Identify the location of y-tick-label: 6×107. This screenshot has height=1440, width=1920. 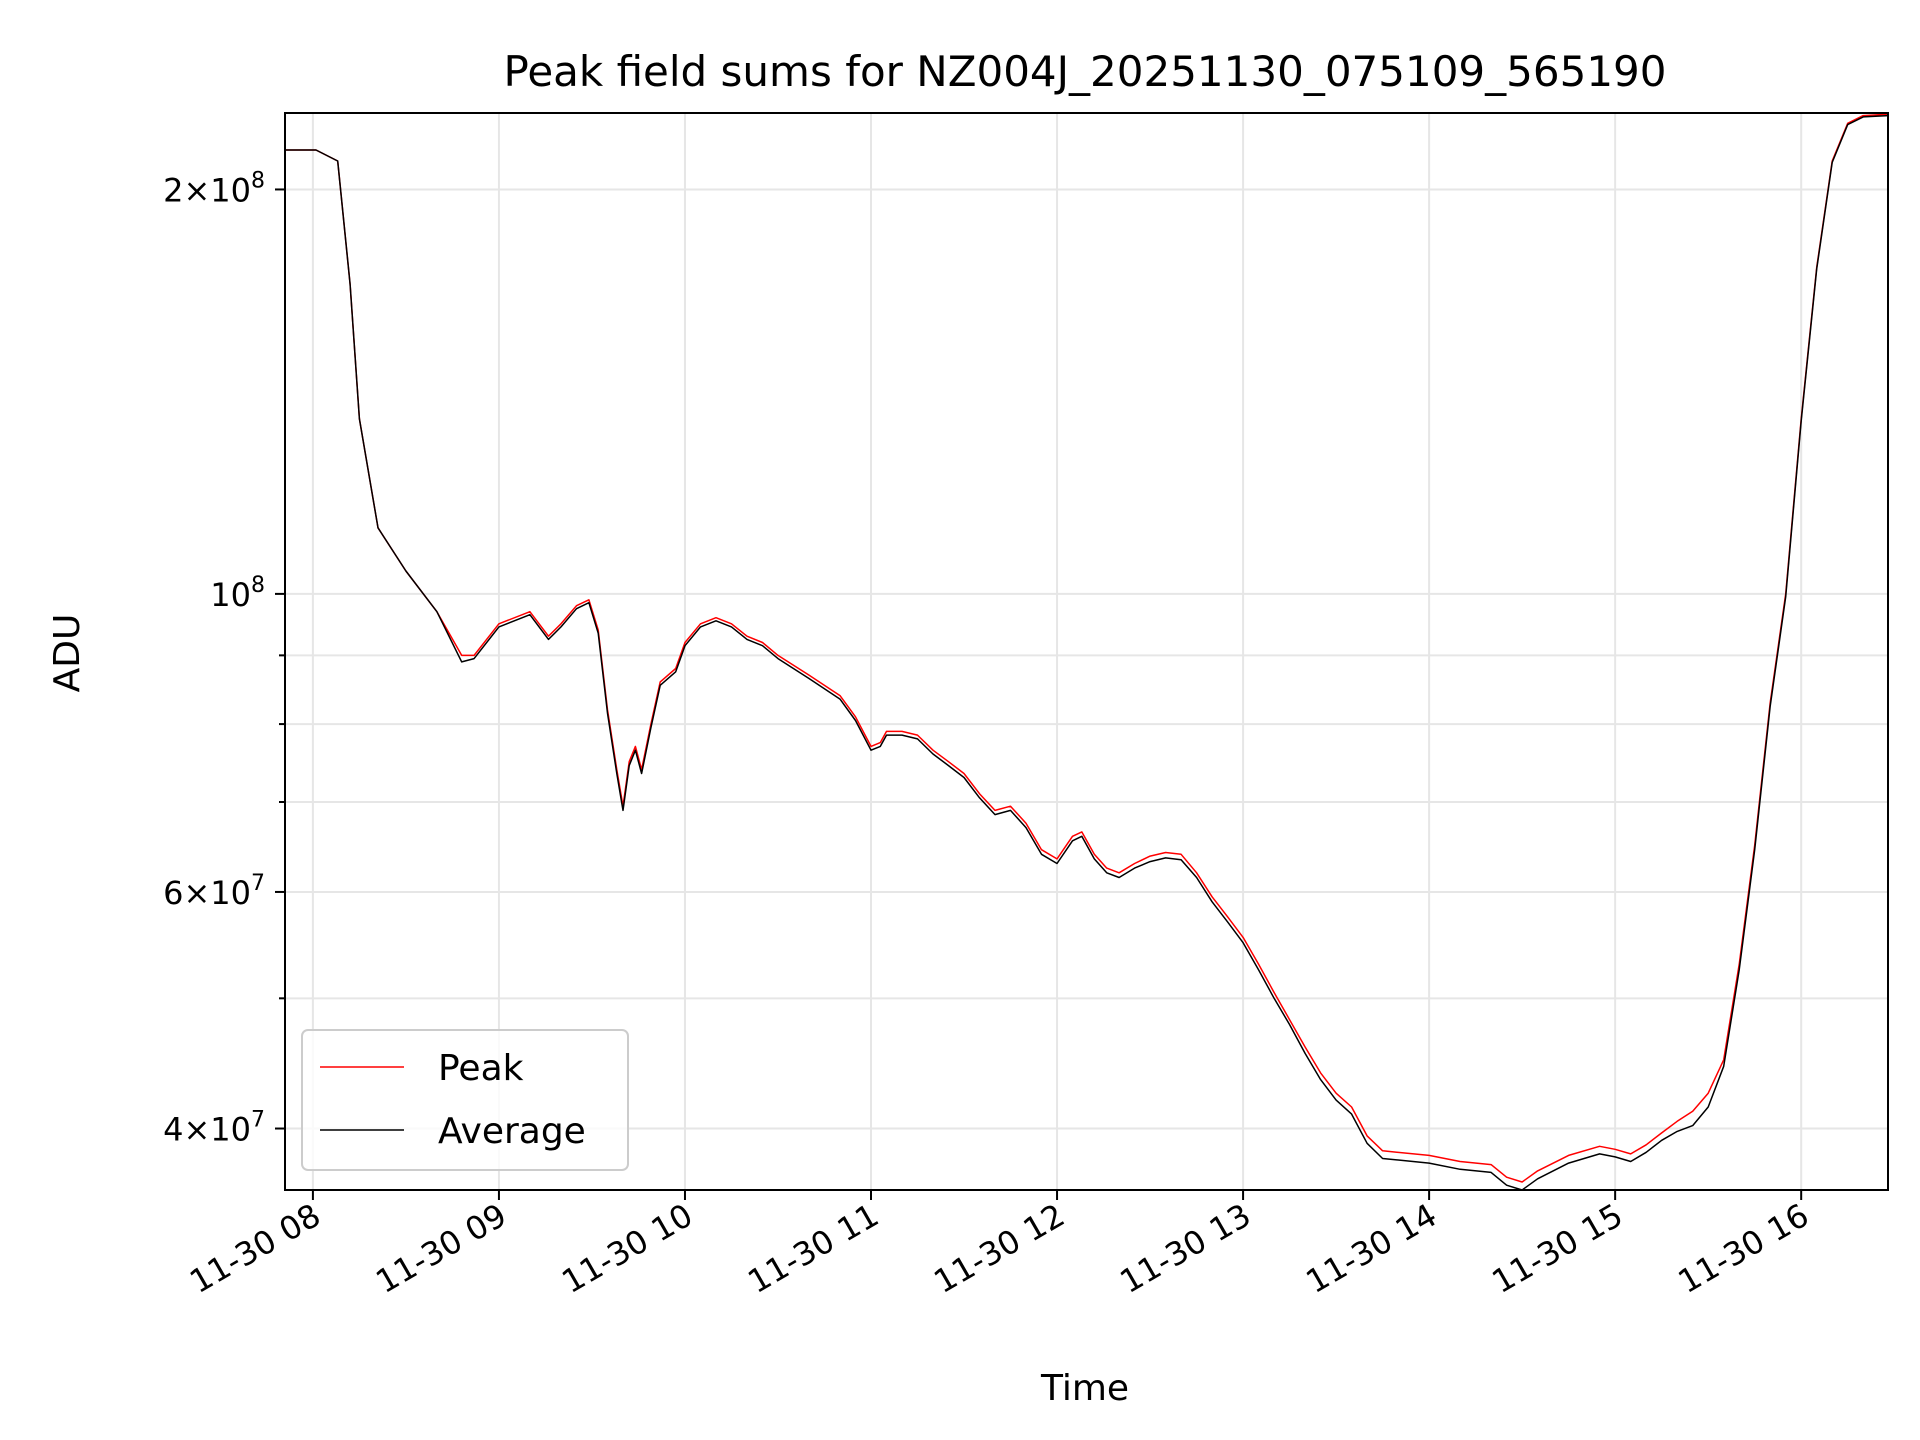
(214, 891).